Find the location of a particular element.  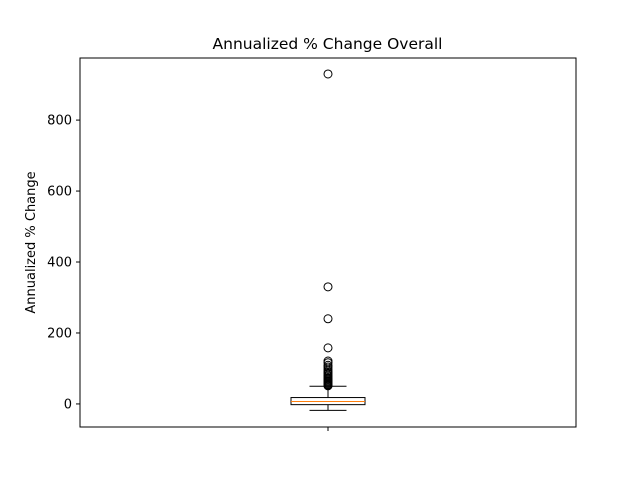

chart-title: Annualized % Change Overall is located at coordinates (328, 44).